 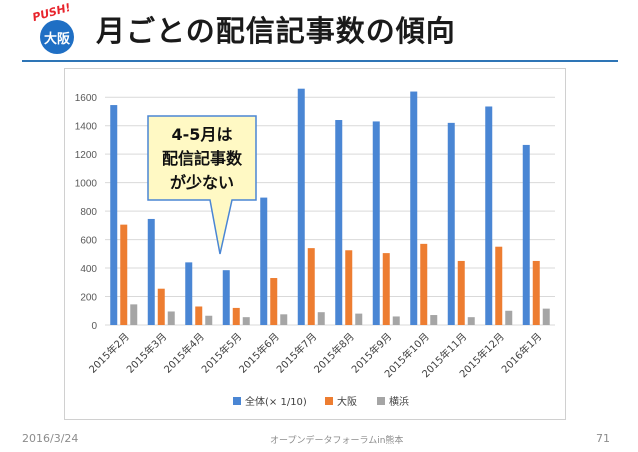 What do you see at coordinates (320, 61) in the screenshot?
I see `title-divider` at bounding box center [320, 61].